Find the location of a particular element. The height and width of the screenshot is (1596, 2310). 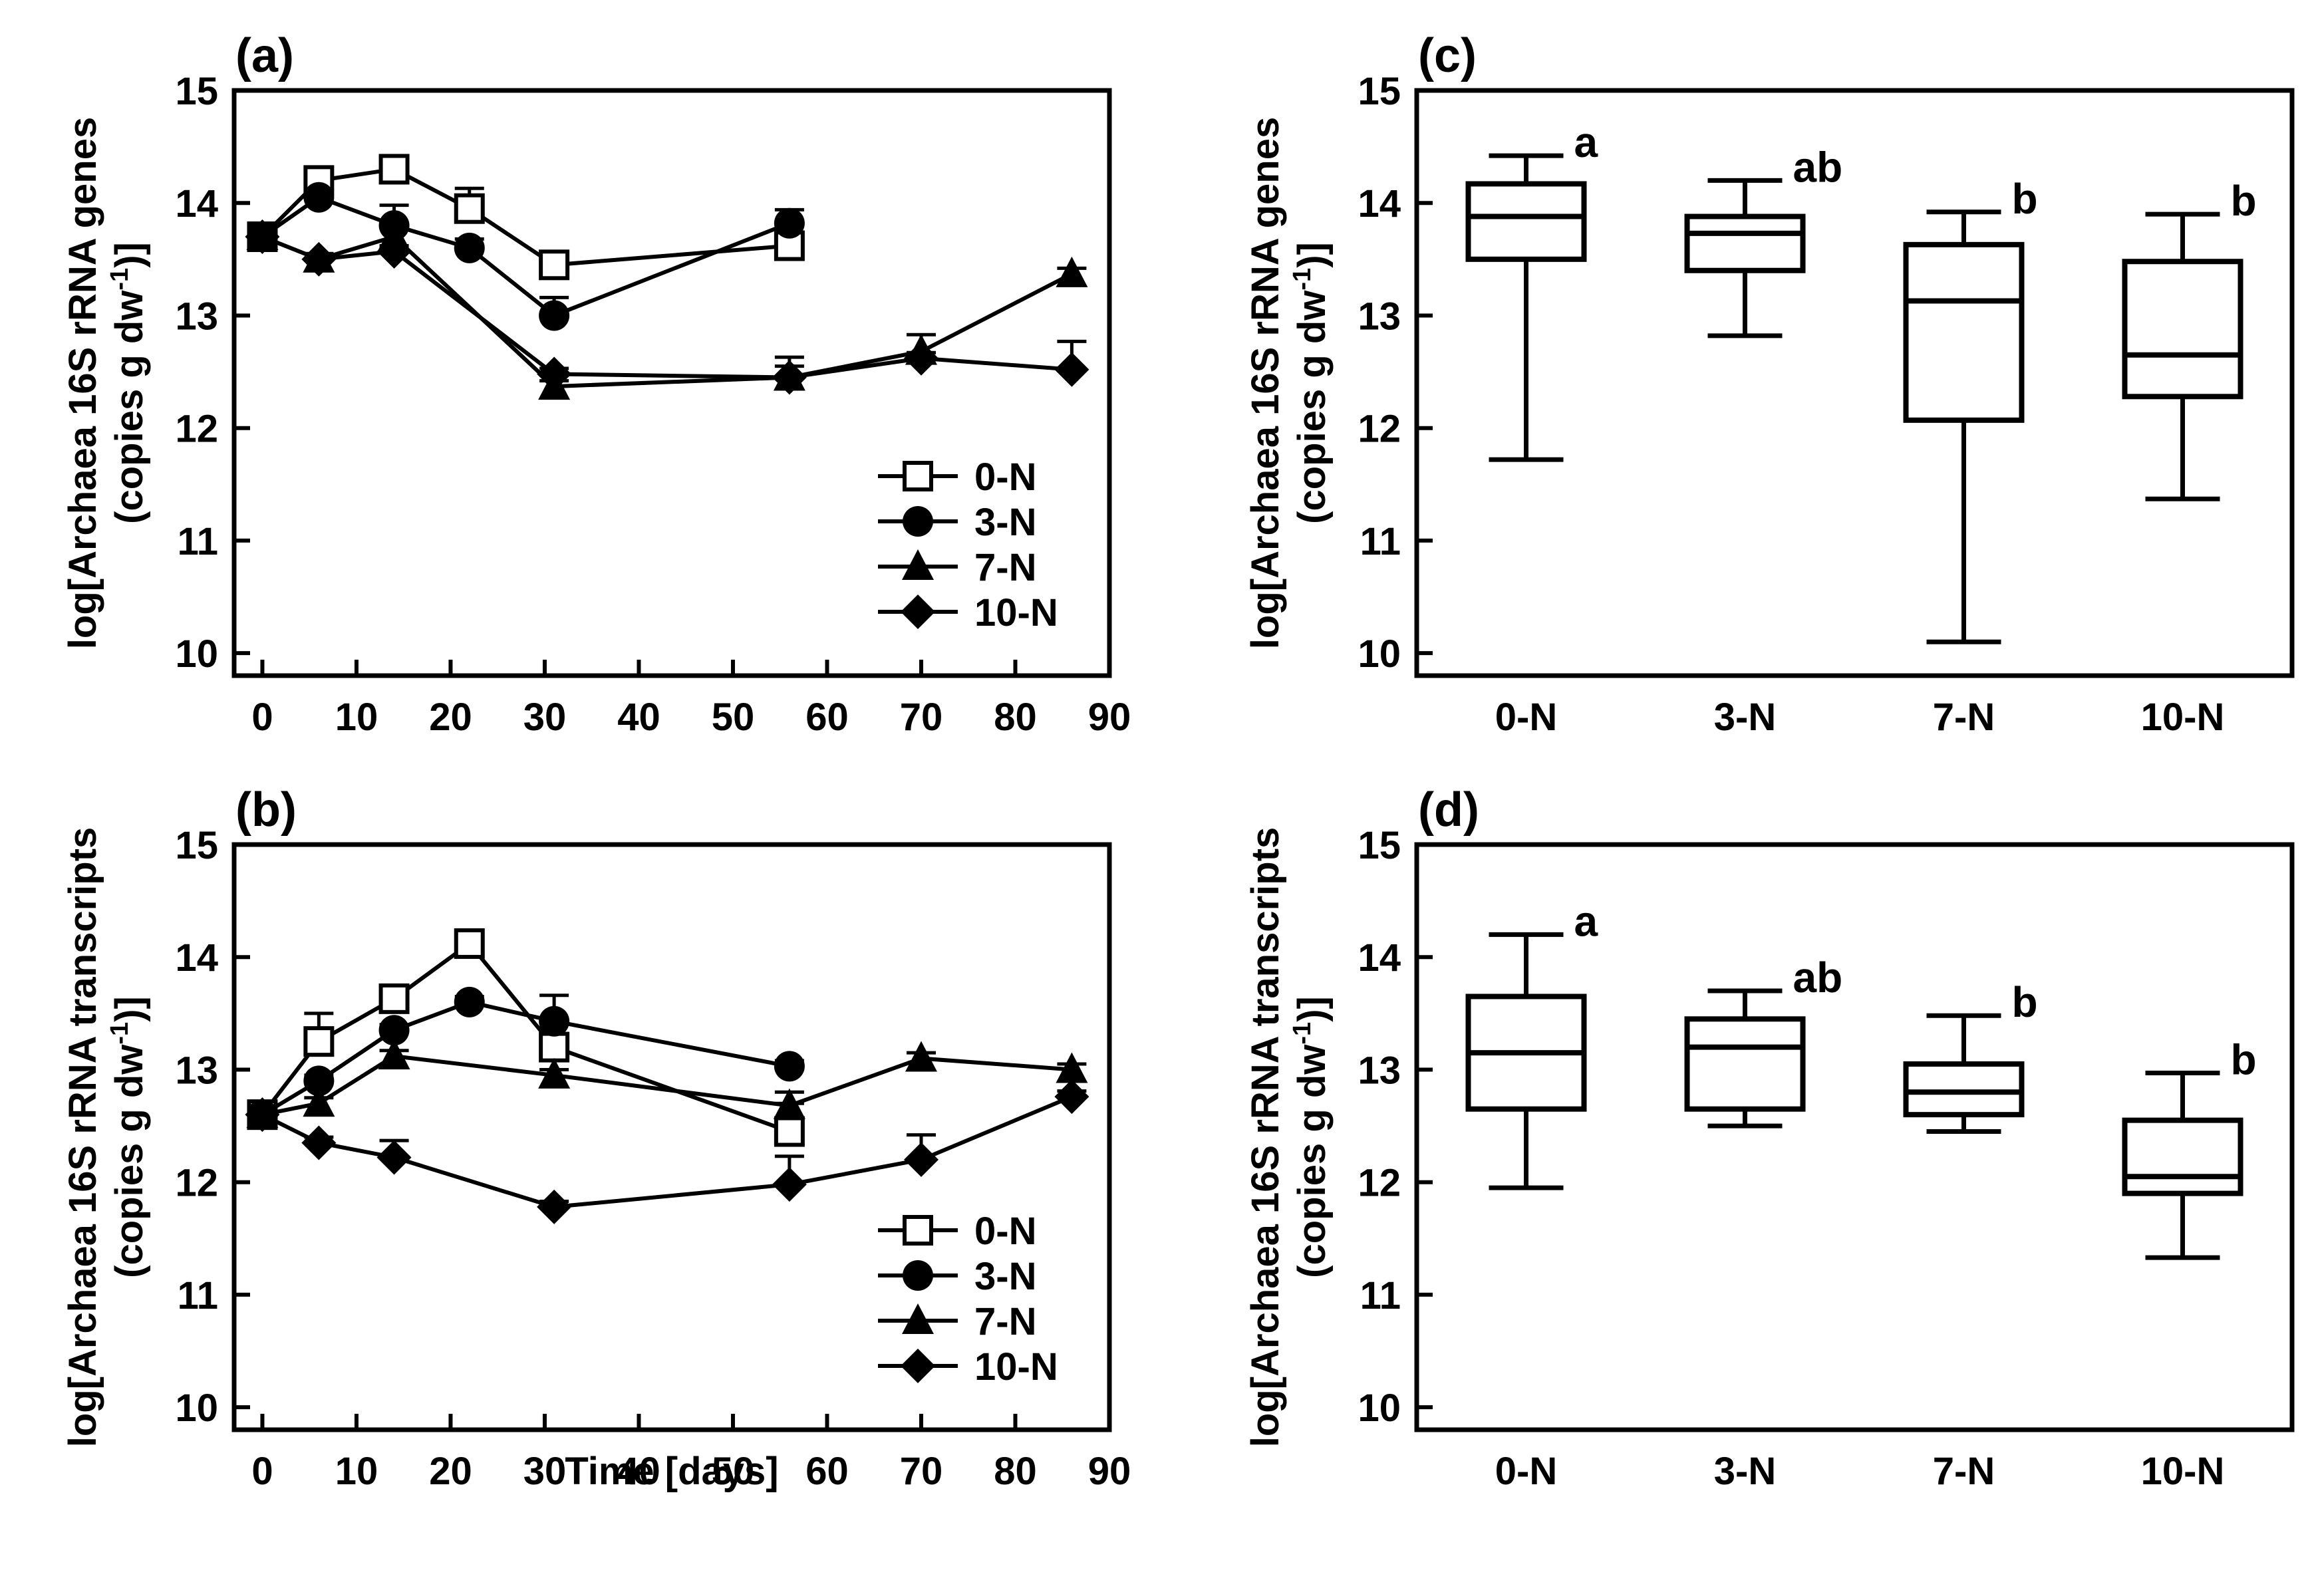

x-tick-label: 40 is located at coordinates (638, 1471).